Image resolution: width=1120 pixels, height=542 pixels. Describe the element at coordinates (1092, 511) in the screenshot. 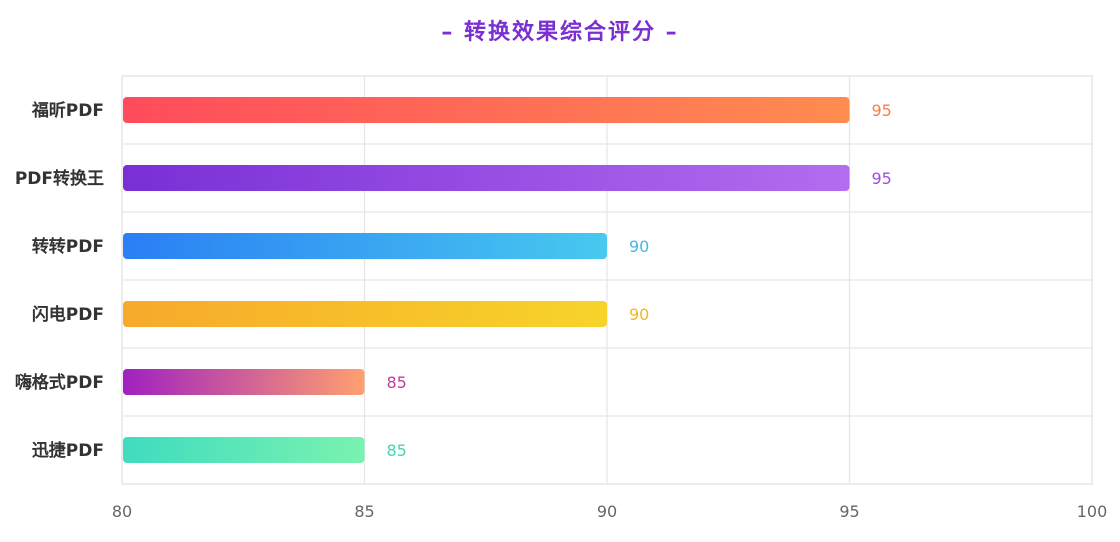

I see `x-tick-label: 100` at that location.